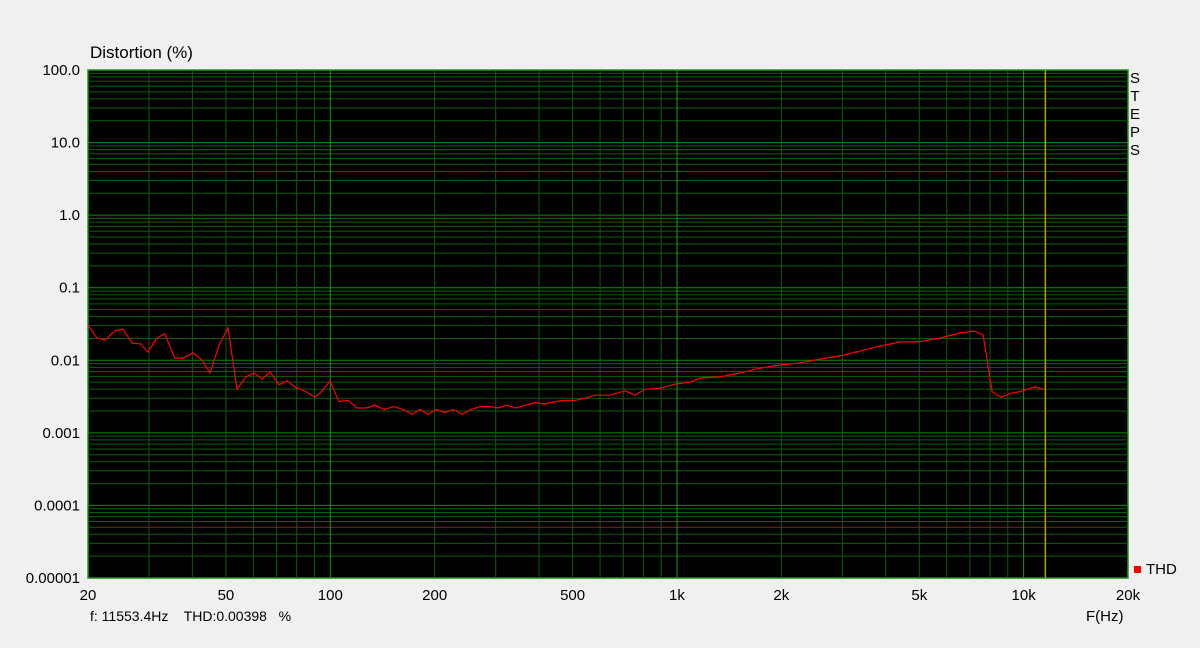 The height and width of the screenshot is (648, 1200). What do you see at coordinates (225, 616) in the screenshot?
I see `readout-thd: THD:0.00398` at bounding box center [225, 616].